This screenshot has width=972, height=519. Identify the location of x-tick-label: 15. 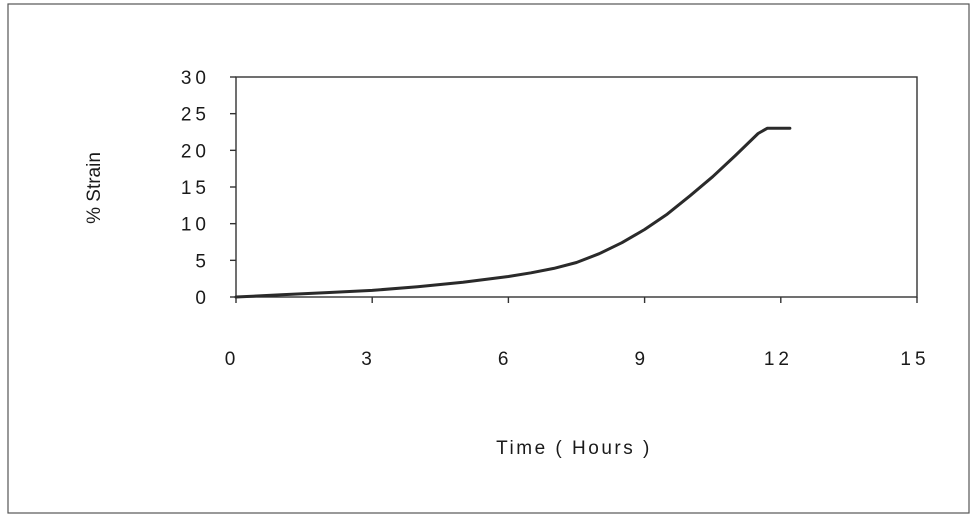
(914, 359).